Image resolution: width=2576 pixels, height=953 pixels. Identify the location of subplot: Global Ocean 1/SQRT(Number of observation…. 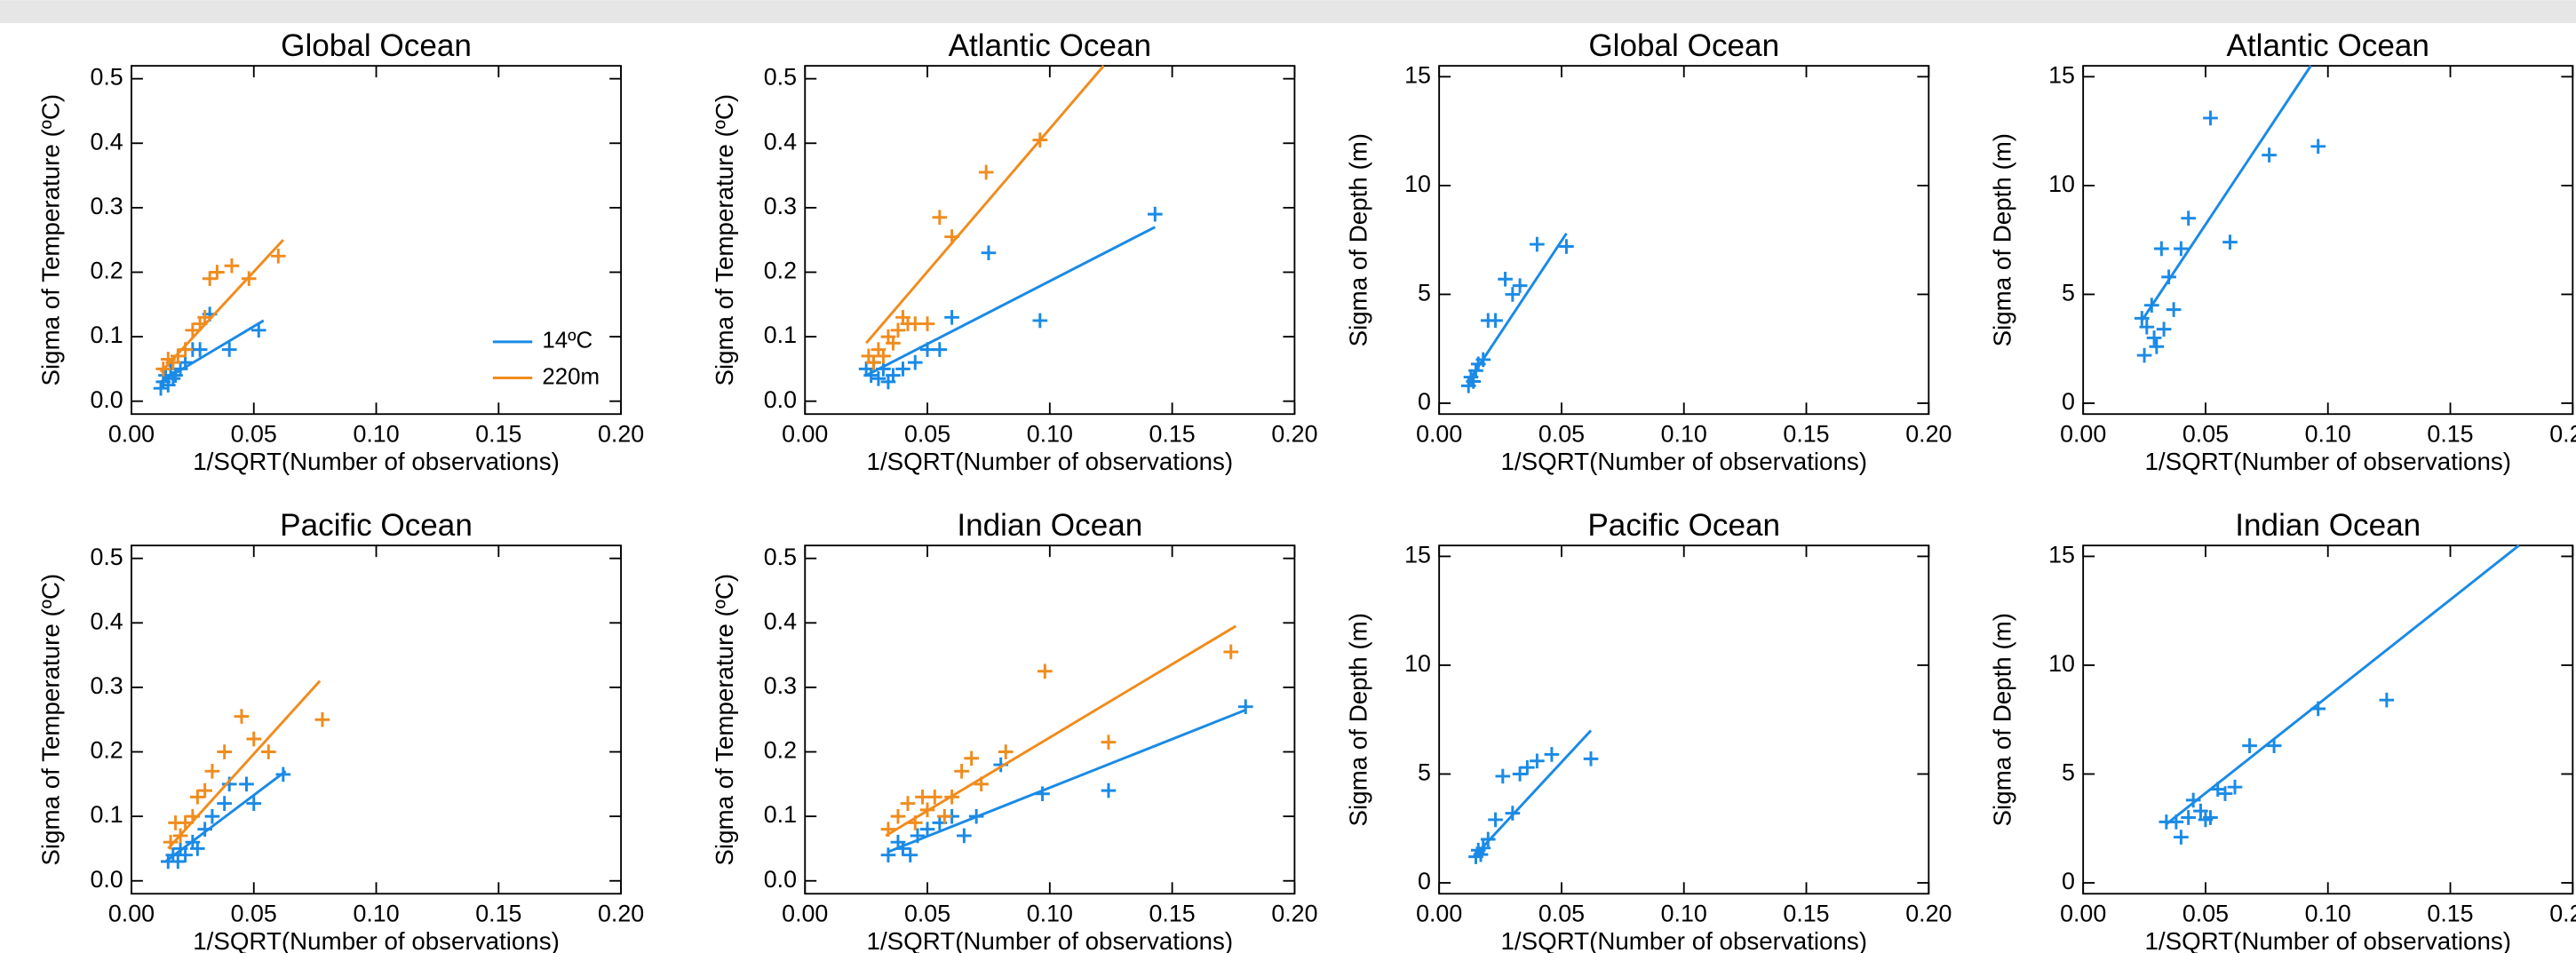
(341, 251).